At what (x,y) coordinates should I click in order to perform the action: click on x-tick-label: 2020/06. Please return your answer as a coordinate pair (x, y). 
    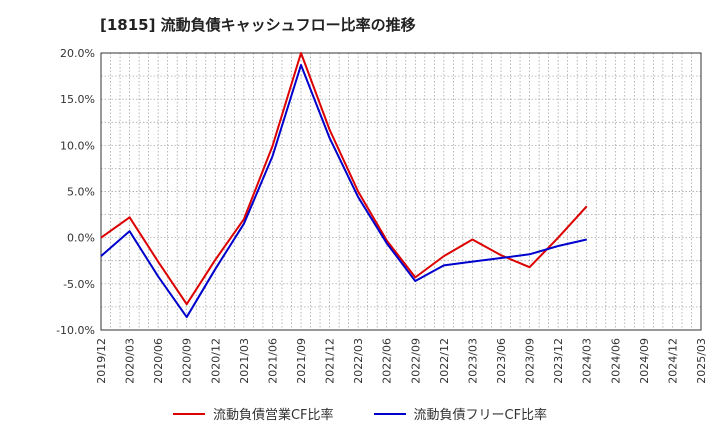
    Looking at the image, I should click on (158, 361).